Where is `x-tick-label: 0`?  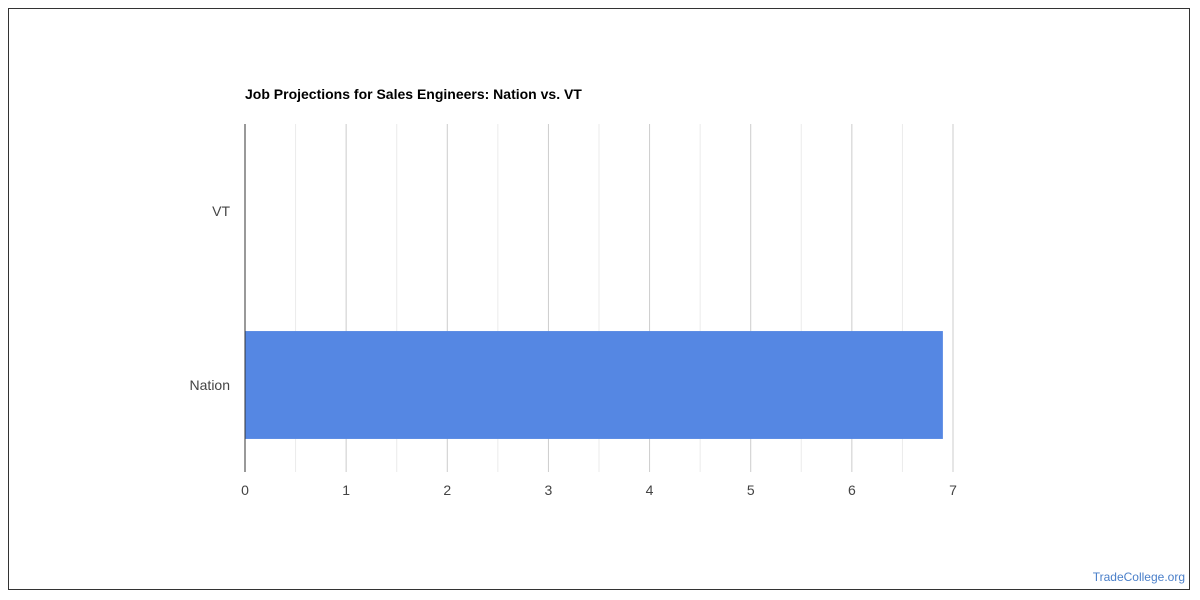 x-tick-label: 0 is located at coordinates (245, 490).